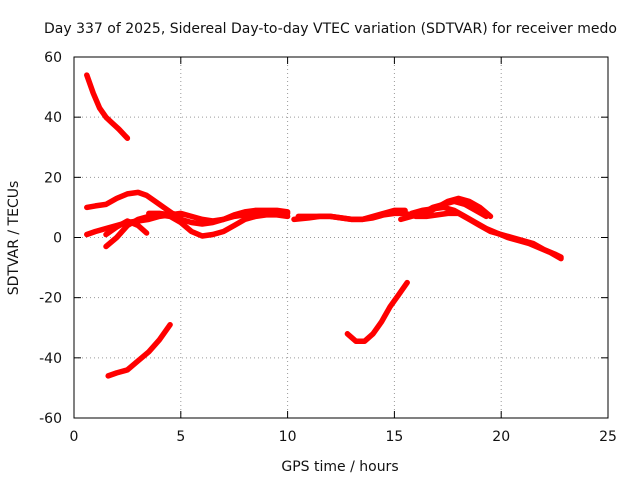  What do you see at coordinates (74, 437) in the screenshot?
I see `x-tick-label: 0` at bounding box center [74, 437].